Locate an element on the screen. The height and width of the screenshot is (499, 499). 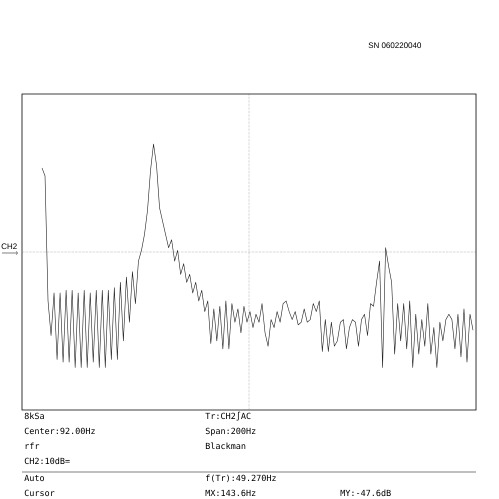
text: 8kSa is located at coordinates (34, 416).